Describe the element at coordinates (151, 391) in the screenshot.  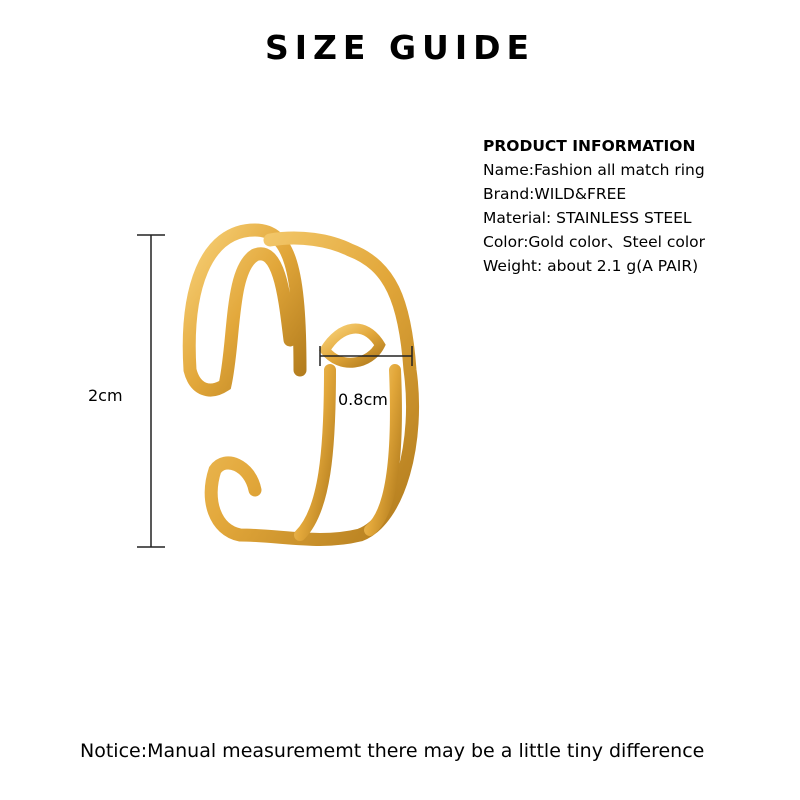
I see `height-dimension-line` at that location.